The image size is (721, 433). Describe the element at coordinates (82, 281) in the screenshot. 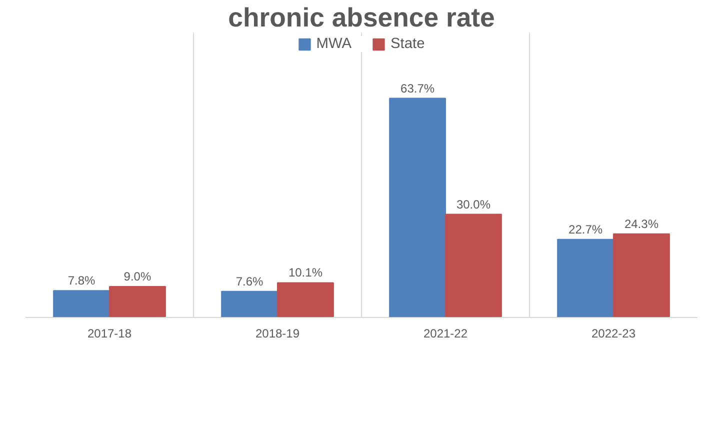

I see `data-label: 7.8%` at that location.